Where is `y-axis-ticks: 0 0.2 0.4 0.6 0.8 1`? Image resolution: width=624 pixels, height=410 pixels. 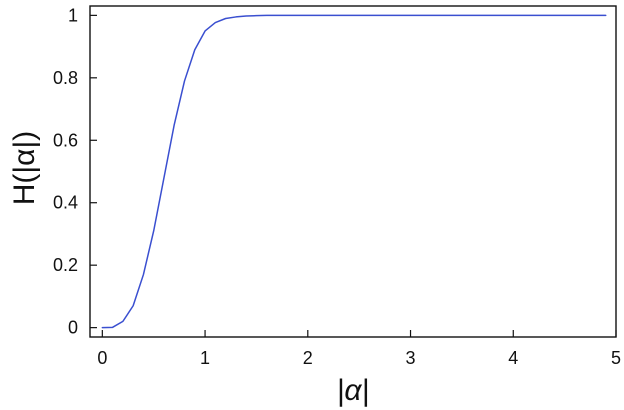 y-axis-ticks: 0 0.2 0.4 0.6 0.8 1 is located at coordinates (75, 171).